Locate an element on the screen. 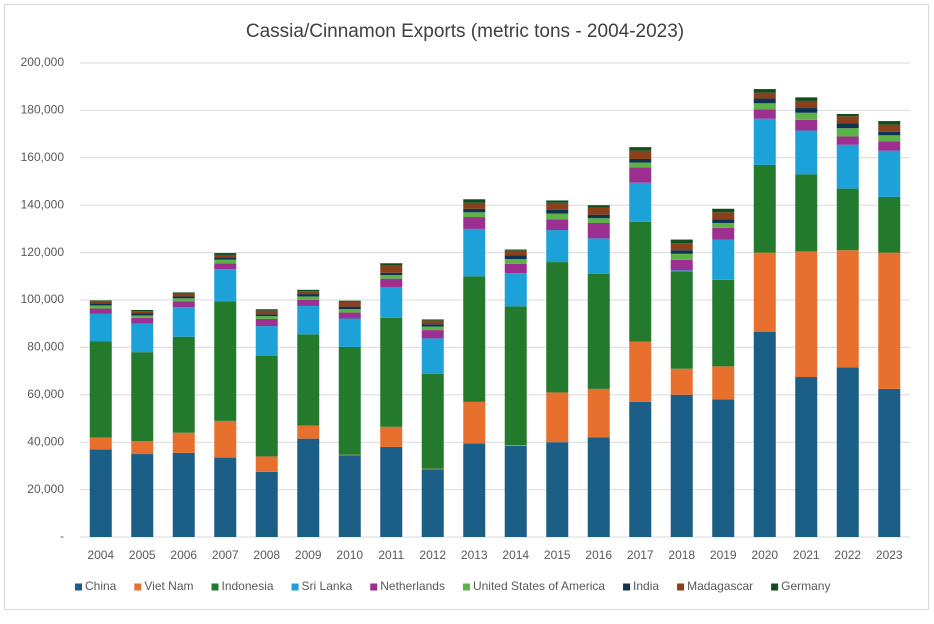 The width and height of the screenshot is (934, 624). y-tick-label: 80,000 is located at coordinates (45, 347).